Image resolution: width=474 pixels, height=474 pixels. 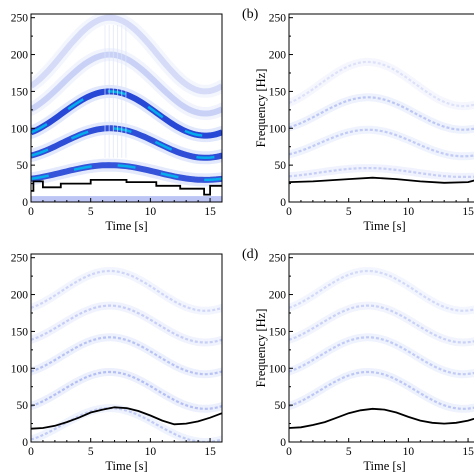 What do you see at coordinates (250, 14) in the screenshot?
I see `panel-label: (b)` at bounding box center [250, 14].